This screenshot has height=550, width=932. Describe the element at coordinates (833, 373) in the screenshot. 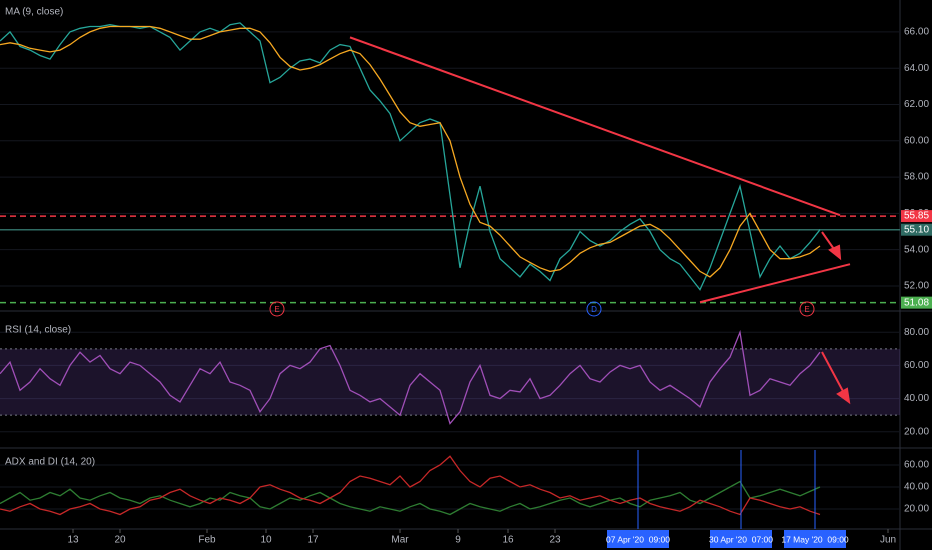

I see `arrow` at that location.